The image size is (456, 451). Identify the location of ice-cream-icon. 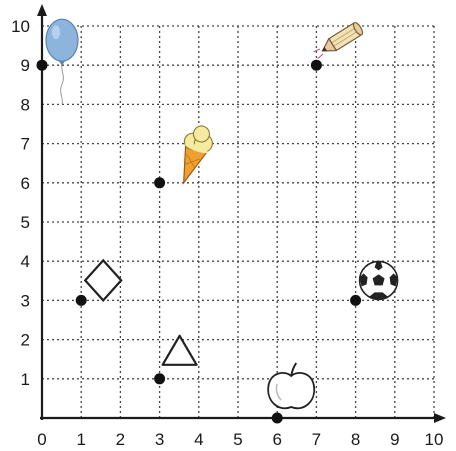
(193, 155).